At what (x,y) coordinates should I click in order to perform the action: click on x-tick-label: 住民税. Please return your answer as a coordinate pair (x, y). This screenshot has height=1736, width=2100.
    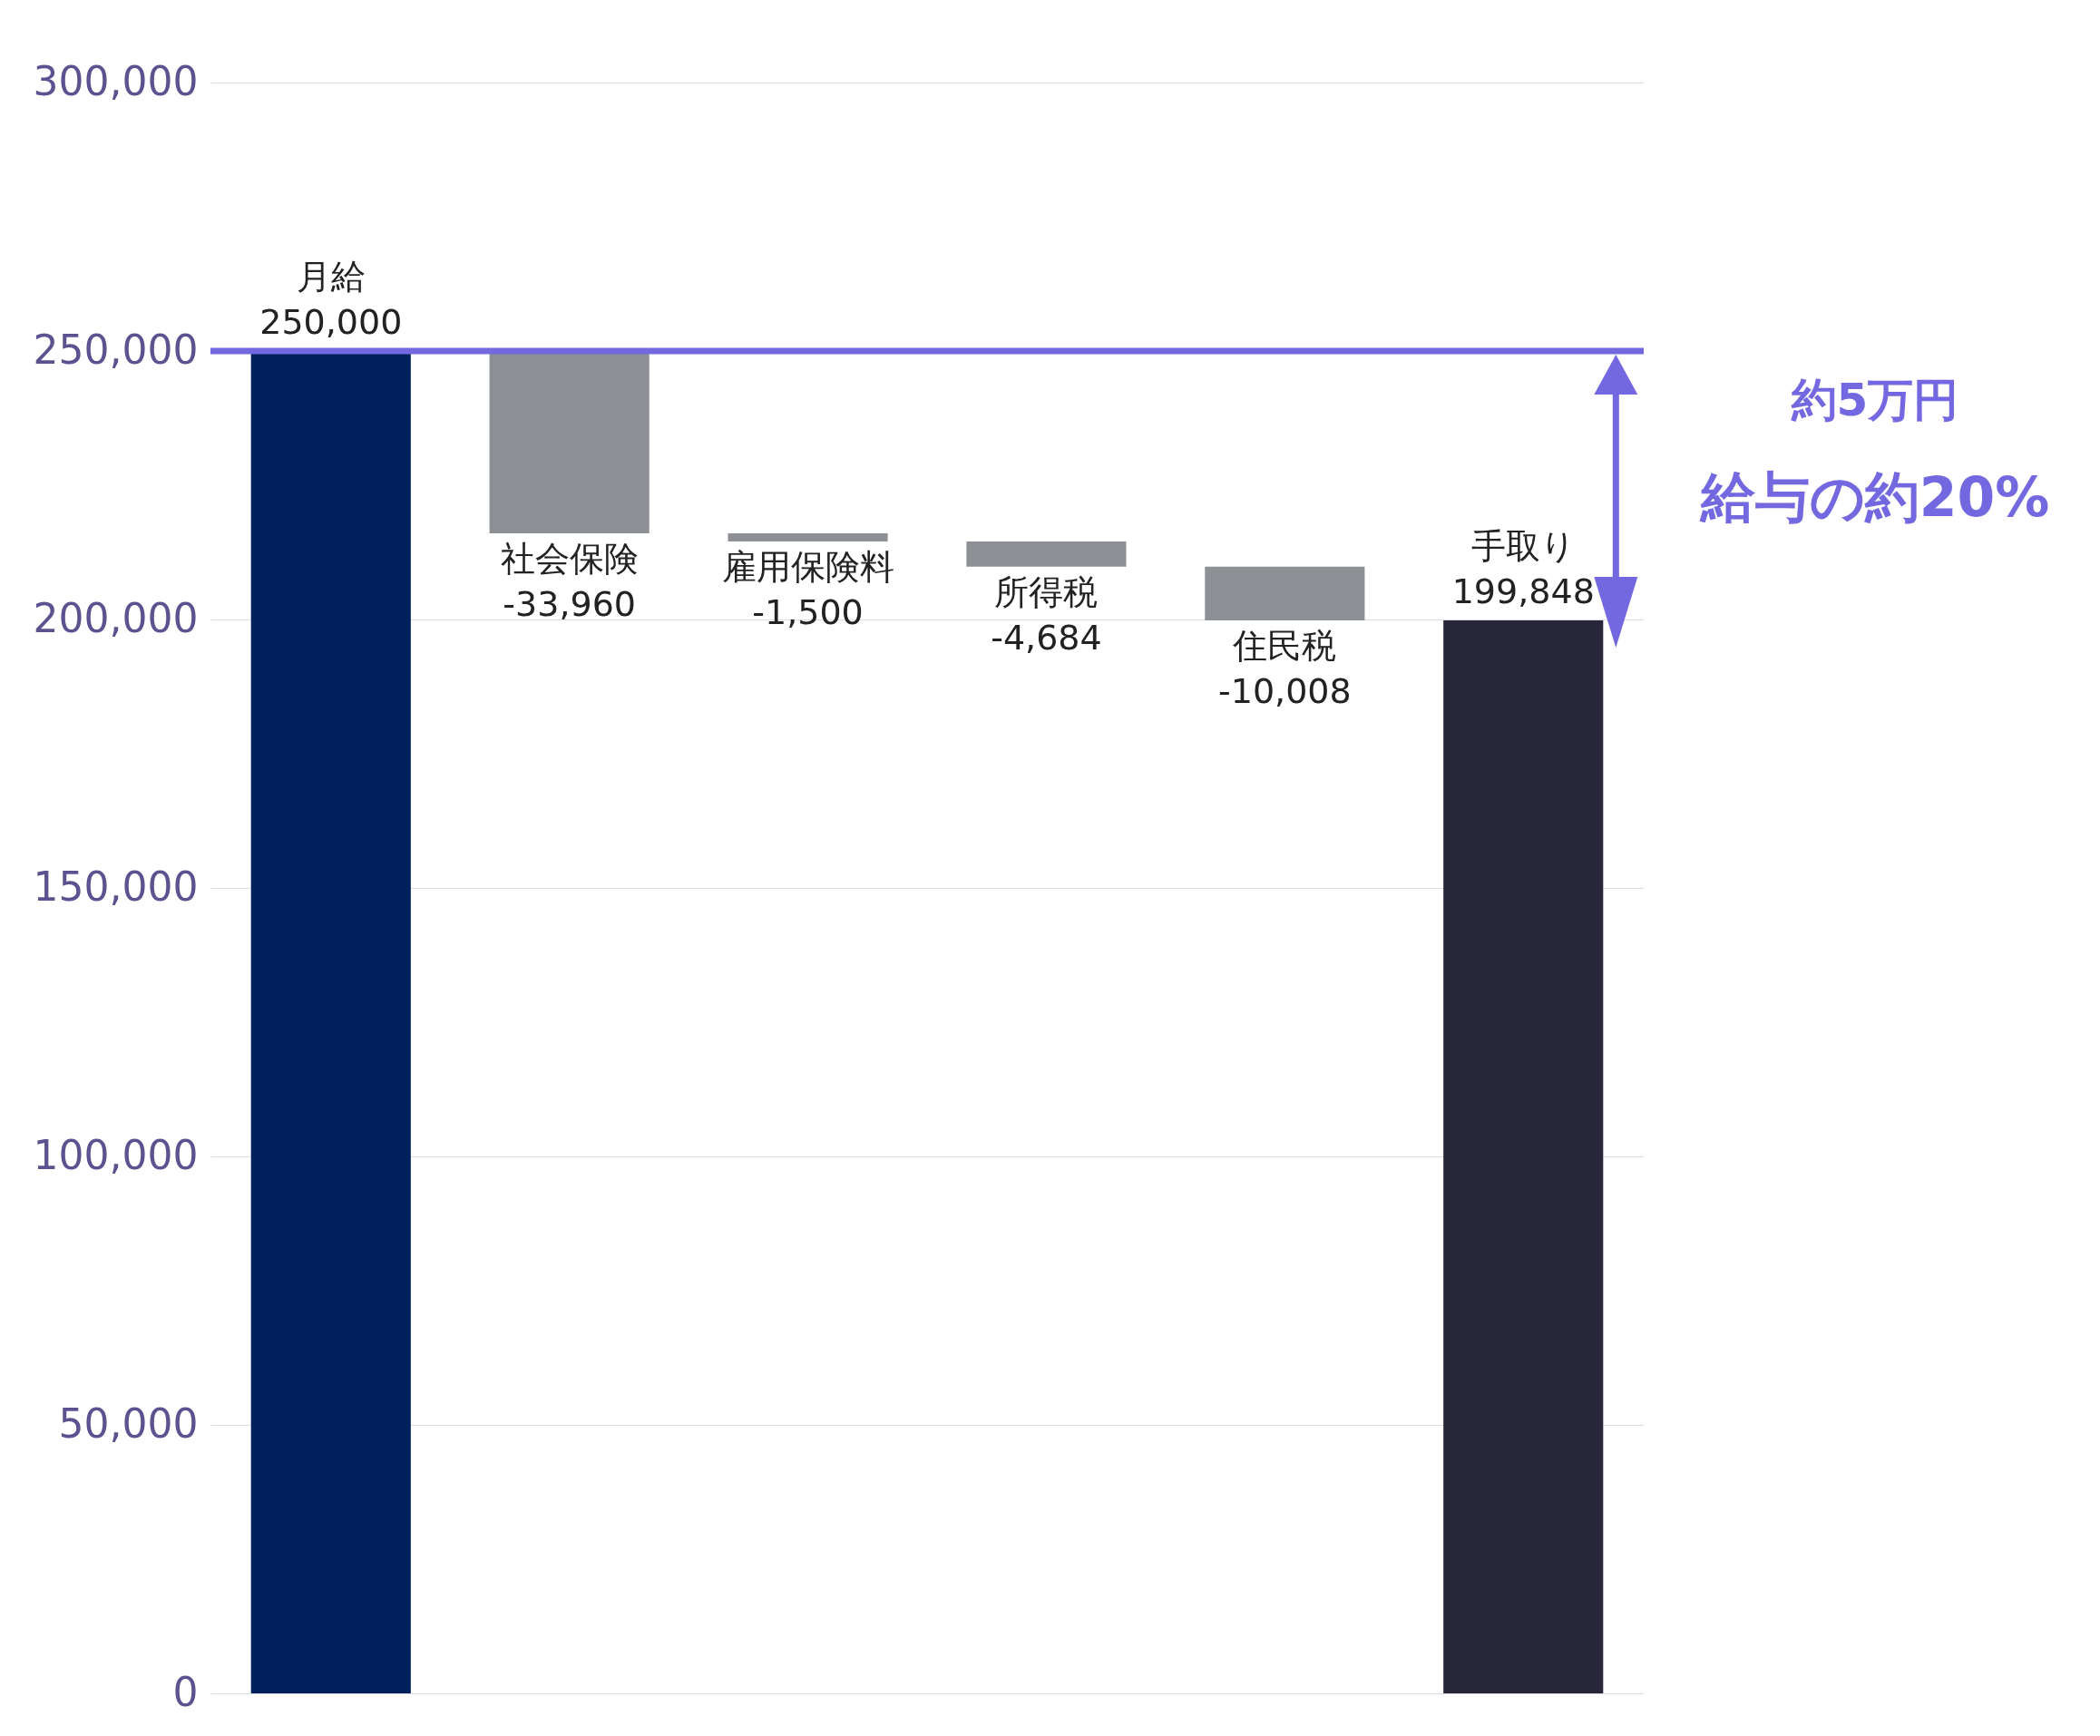
    Looking at the image, I should click on (1284, 645).